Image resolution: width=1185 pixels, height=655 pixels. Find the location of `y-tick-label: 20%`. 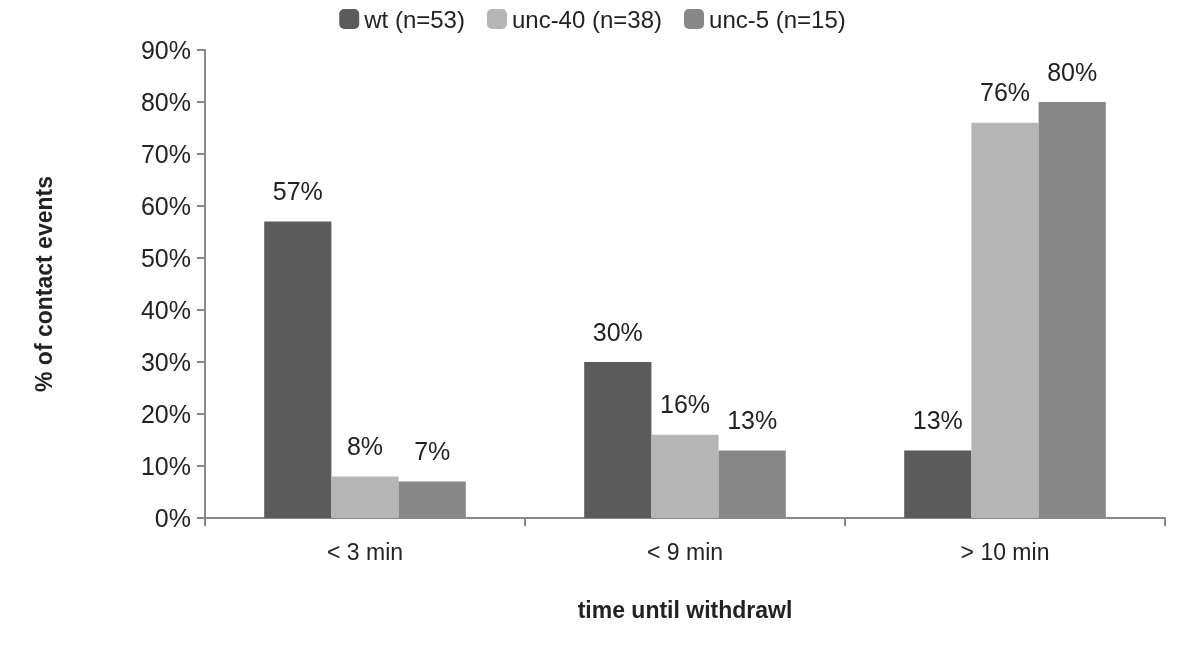

y-tick-label: 20% is located at coordinates (165, 414).